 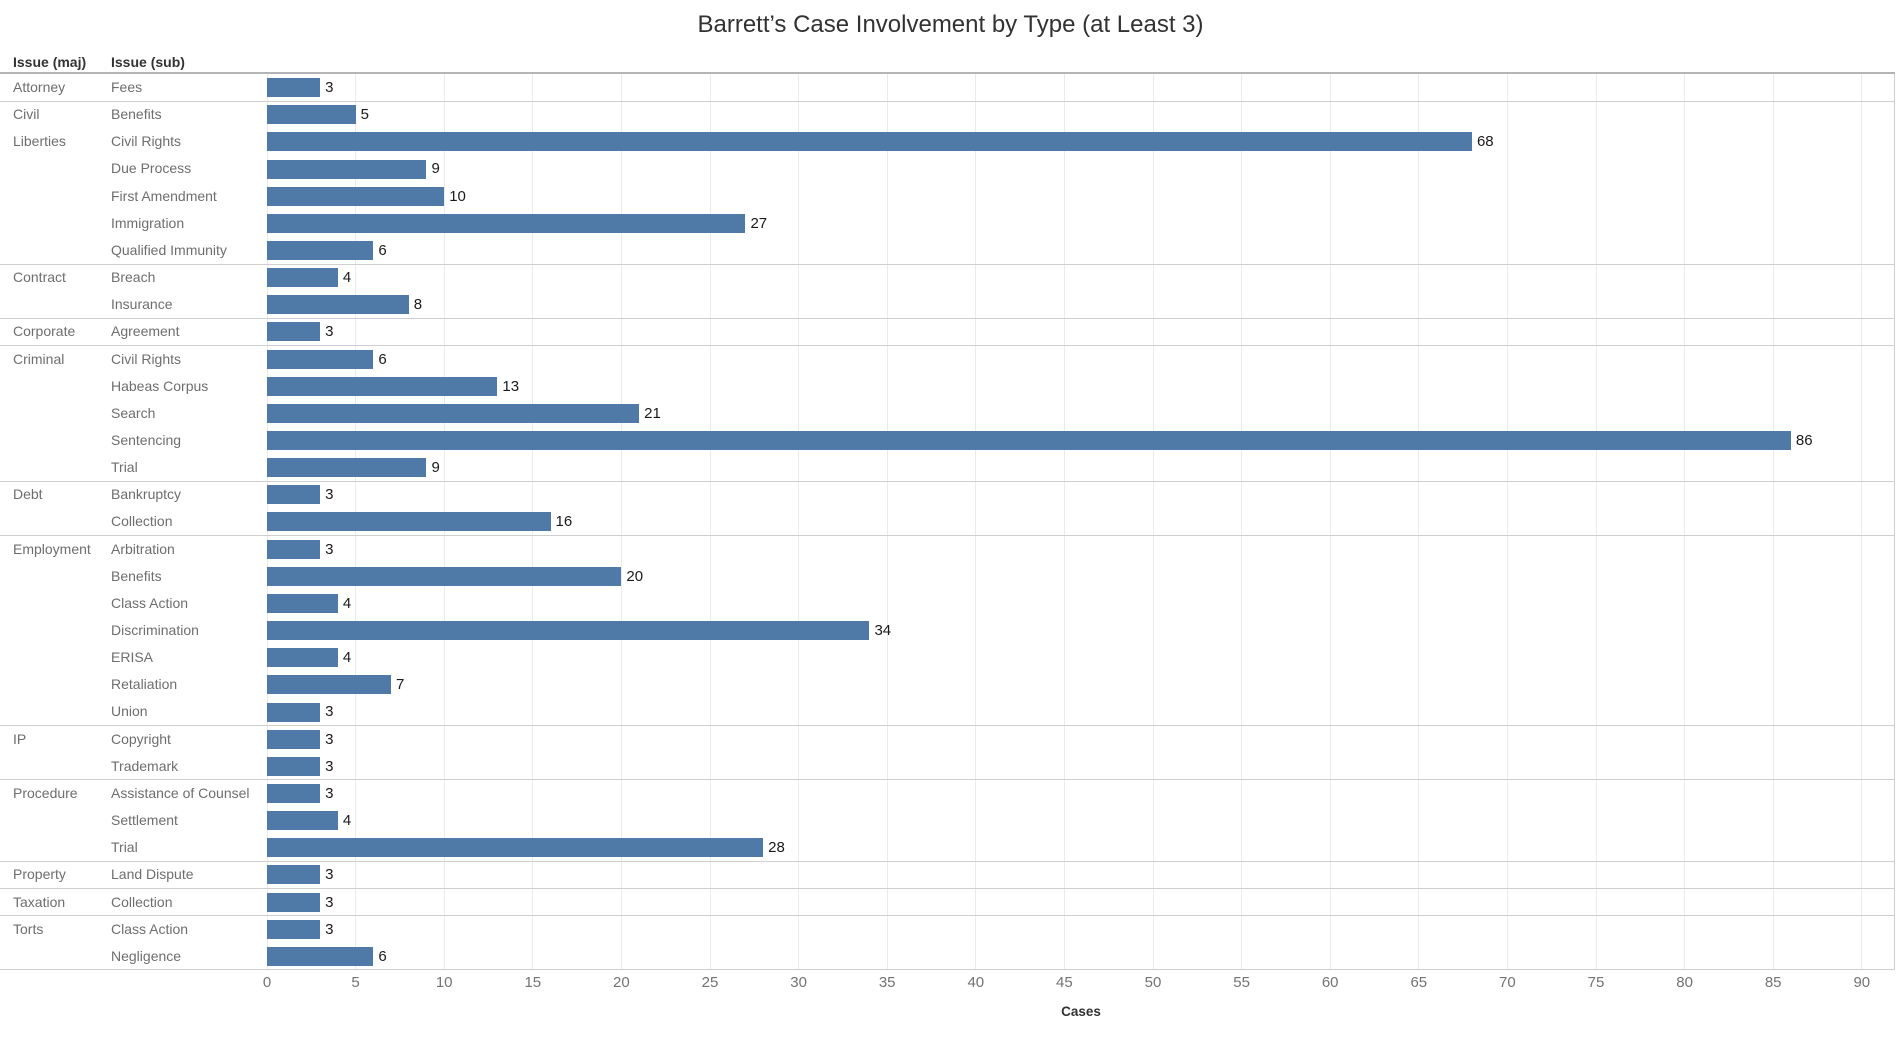 What do you see at coordinates (145, 765) in the screenshot?
I see `issue-sub-label: Trademark` at bounding box center [145, 765].